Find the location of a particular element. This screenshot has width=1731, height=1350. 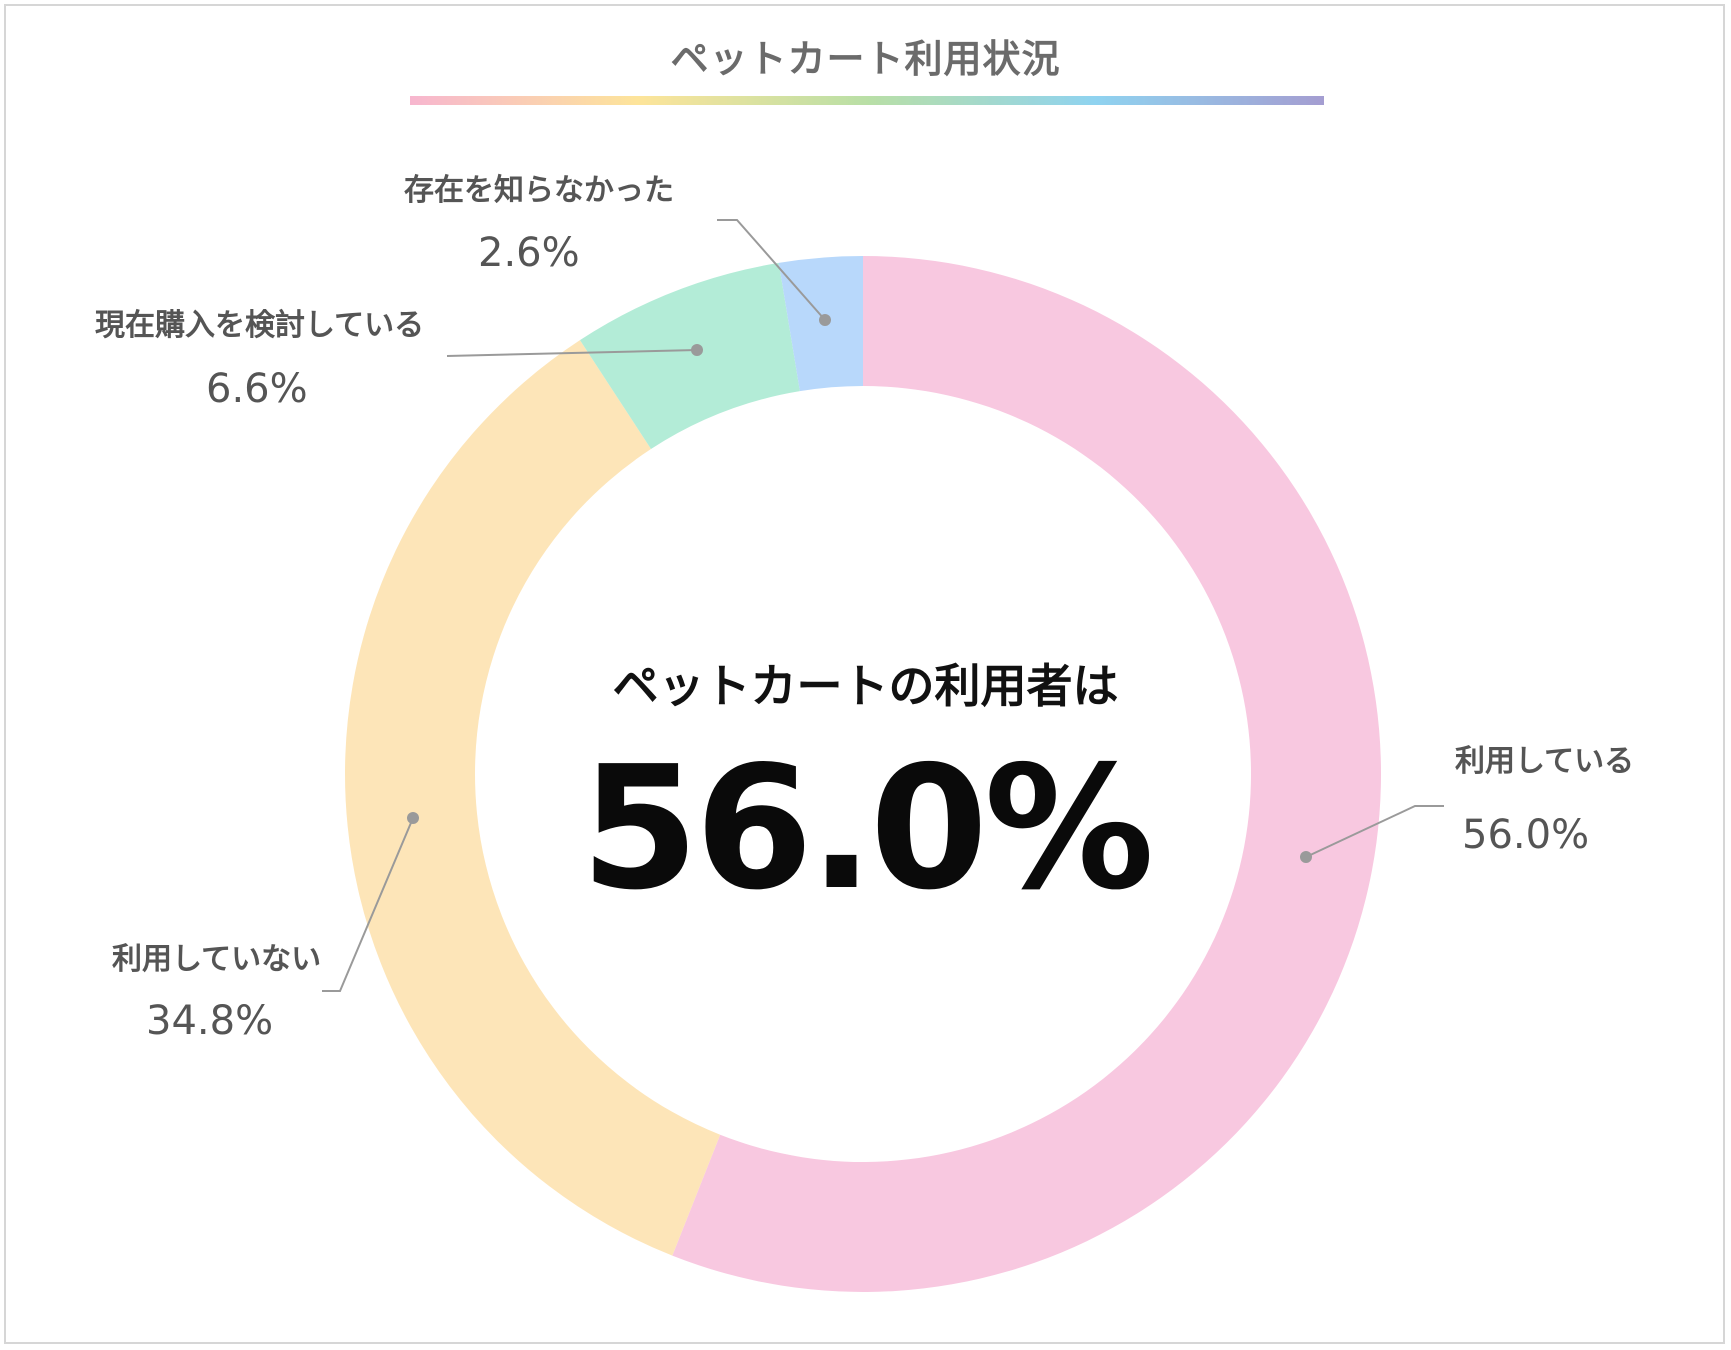

value-not-using: 34.8% is located at coordinates (210, 1021).